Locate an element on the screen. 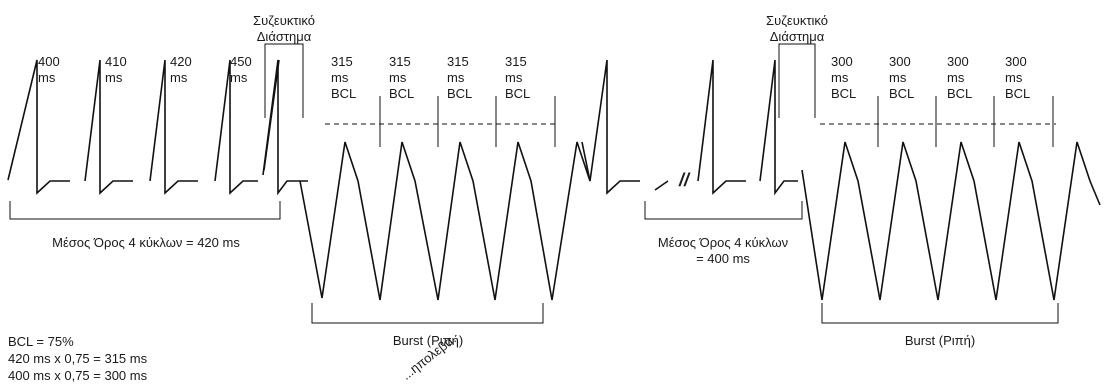 This screenshot has width=1104, height=387. burst2-cycle-3-value: 300 is located at coordinates (958, 61).